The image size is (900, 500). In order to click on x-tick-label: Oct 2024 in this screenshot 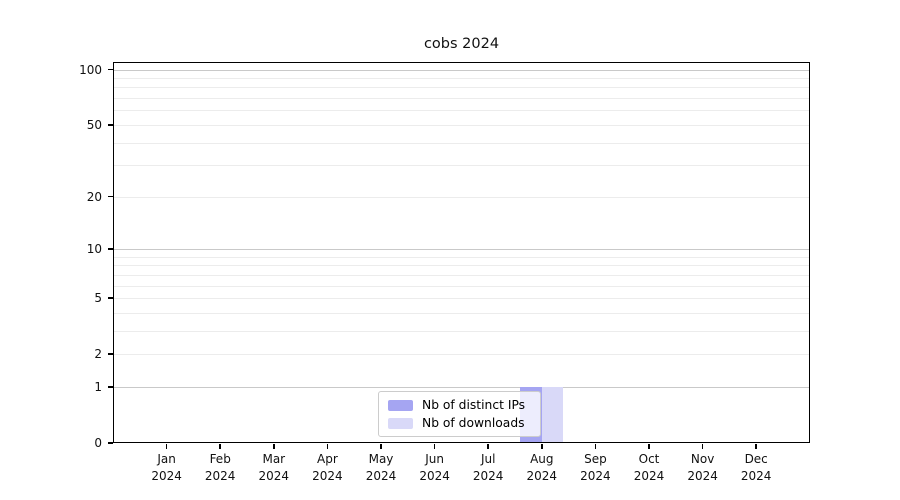, I will do `click(649, 467)`.